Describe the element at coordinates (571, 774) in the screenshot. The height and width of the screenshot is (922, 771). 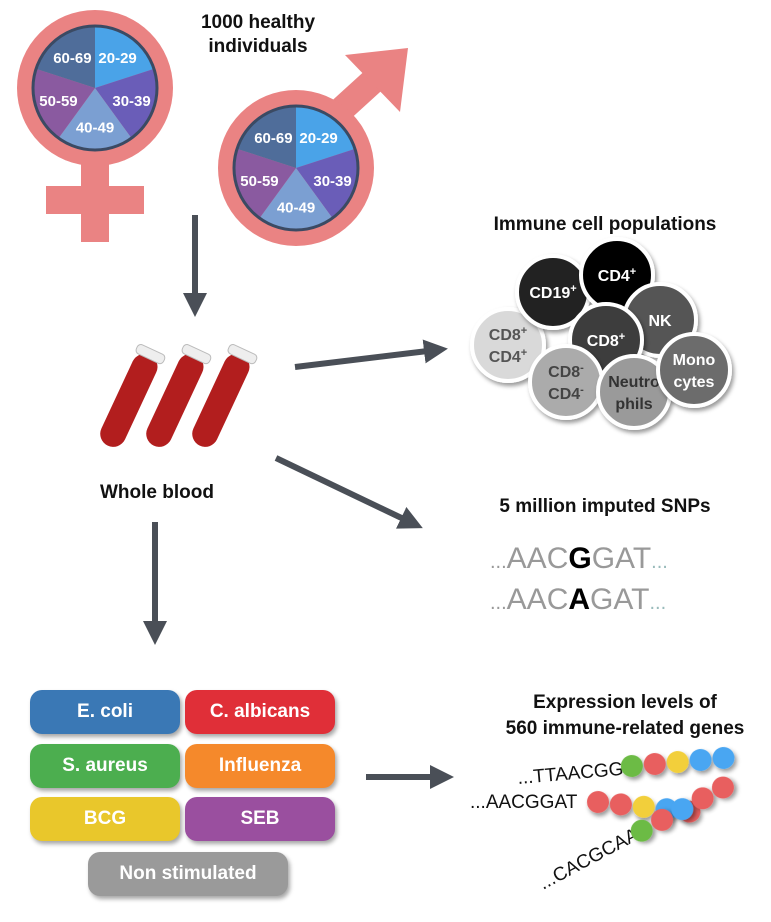
I see `gene-sequence-1: ...TTAACGG` at that location.